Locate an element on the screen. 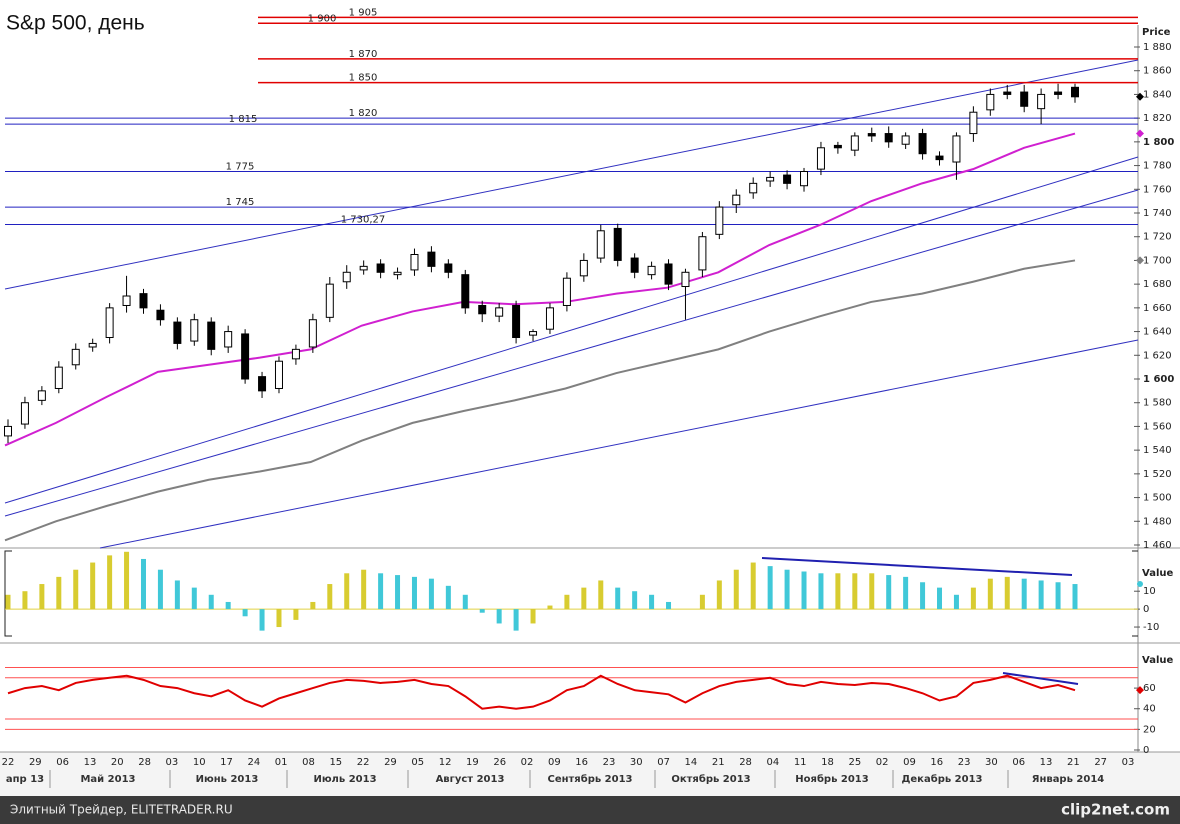  footer-bar is located at coordinates (590, 810).